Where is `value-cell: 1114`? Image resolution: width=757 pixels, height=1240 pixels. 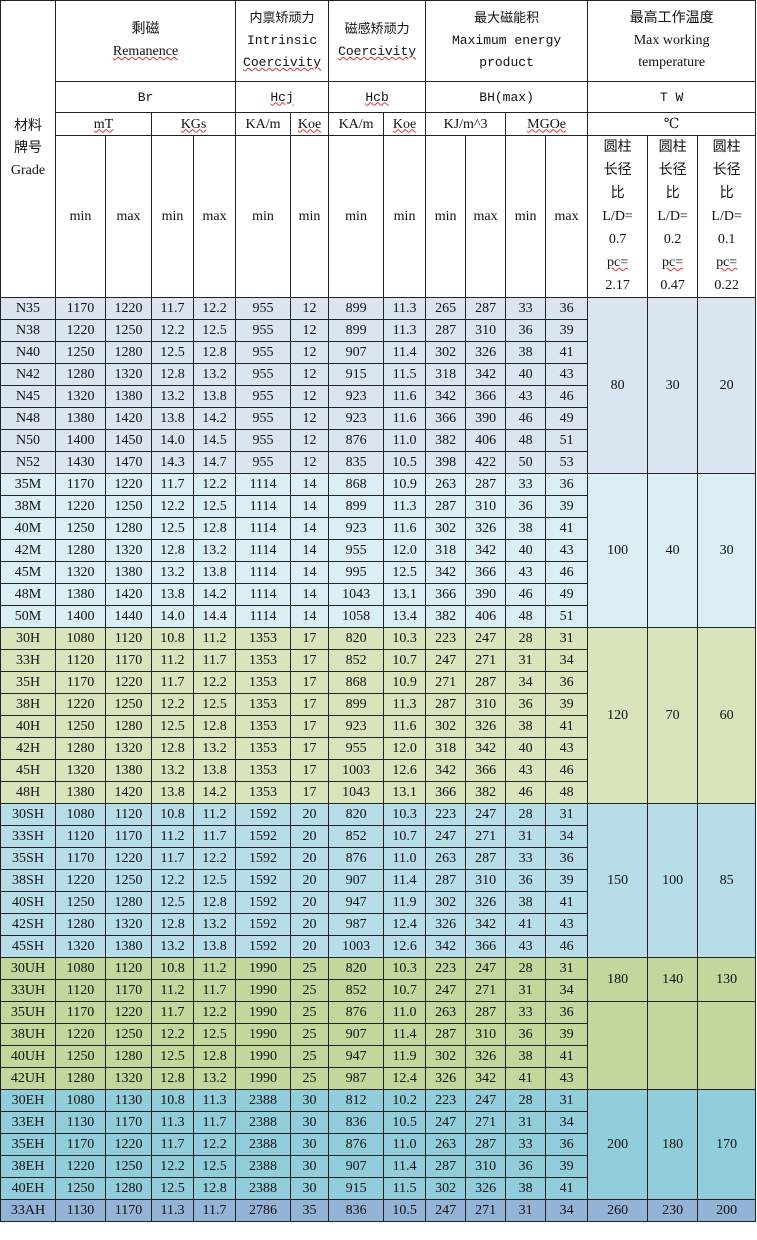
value-cell: 1114 is located at coordinates (263, 484).